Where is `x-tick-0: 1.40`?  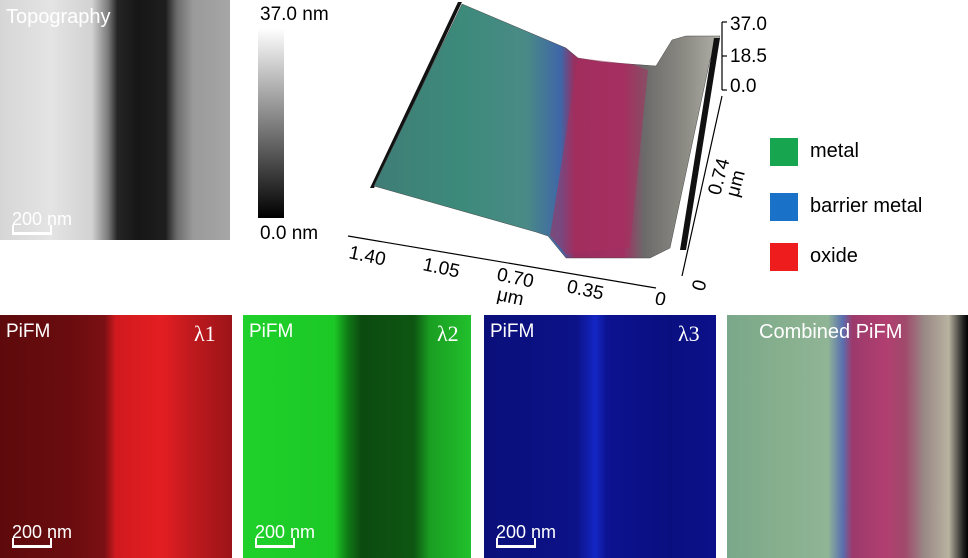
x-tick-0: 1.40 is located at coordinates (367, 256).